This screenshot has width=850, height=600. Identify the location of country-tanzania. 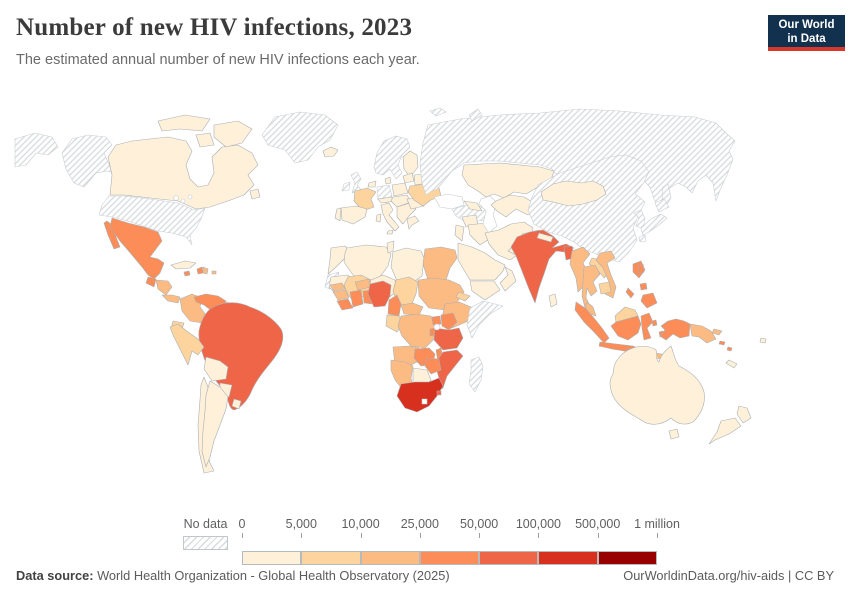
(448, 339).